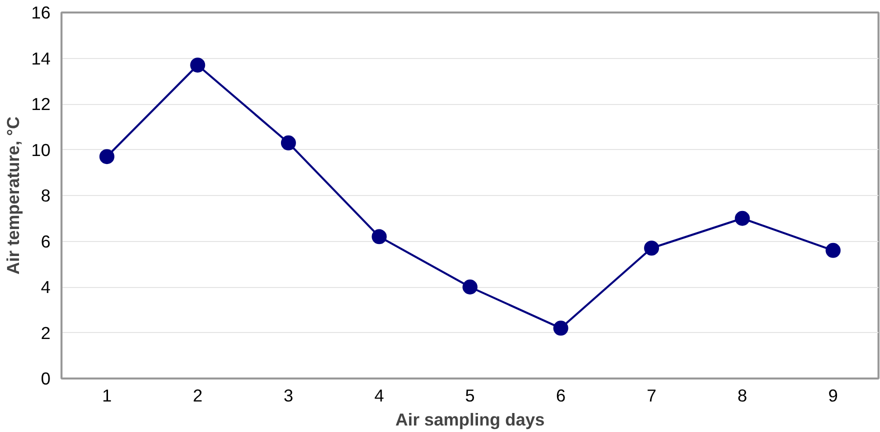  I want to click on y-tick-label: 8, so click(45, 196).